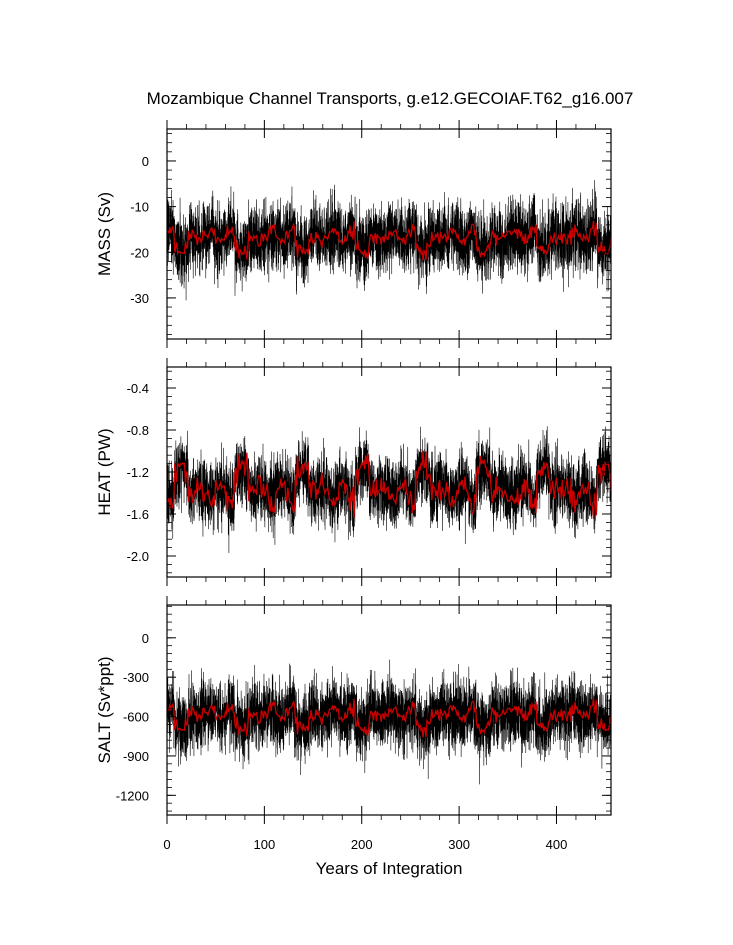  I want to click on ytick-label: -1.6, so click(138, 514).